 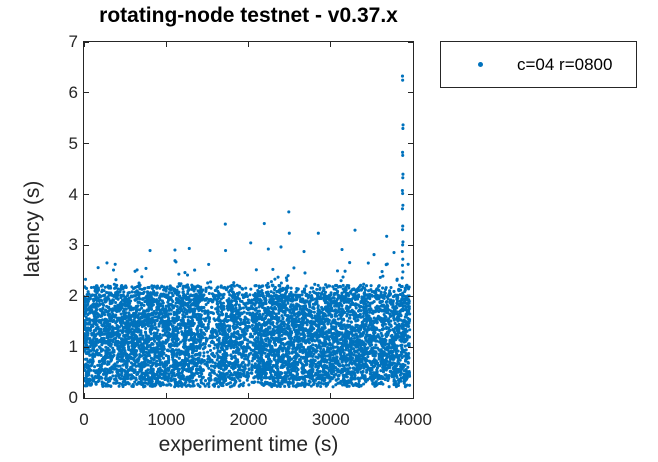 I want to click on y-tick-label: 3, so click(x=73, y=245).